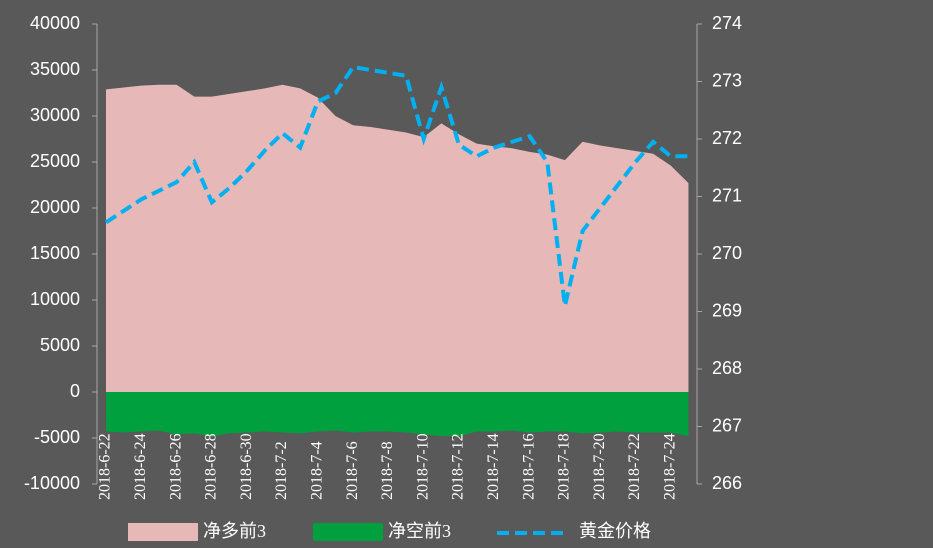 The image size is (933, 548). Describe the element at coordinates (493, 466) in the screenshot. I see `x-tick-label: 2018-7-14` at that location.